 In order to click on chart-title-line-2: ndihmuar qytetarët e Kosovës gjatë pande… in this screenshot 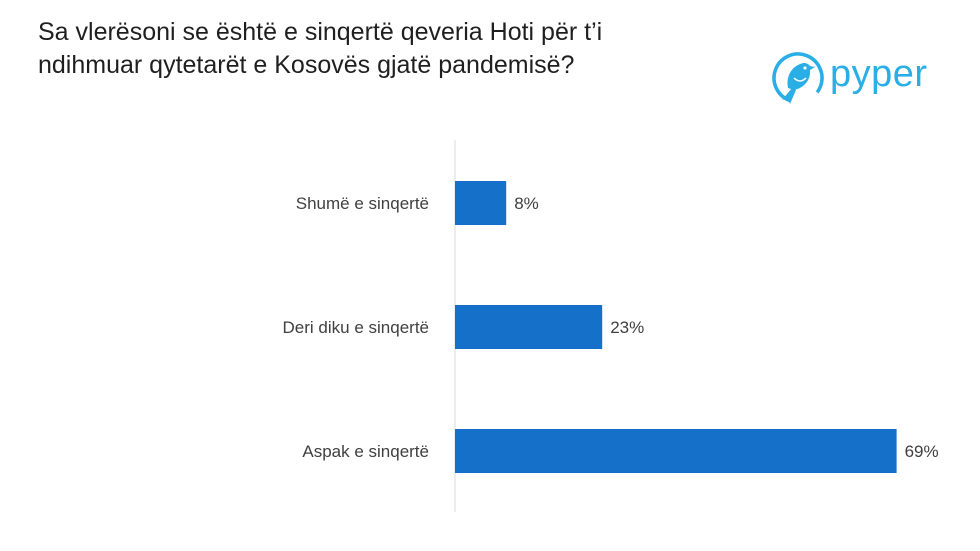, I will do `click(306, 65)`.